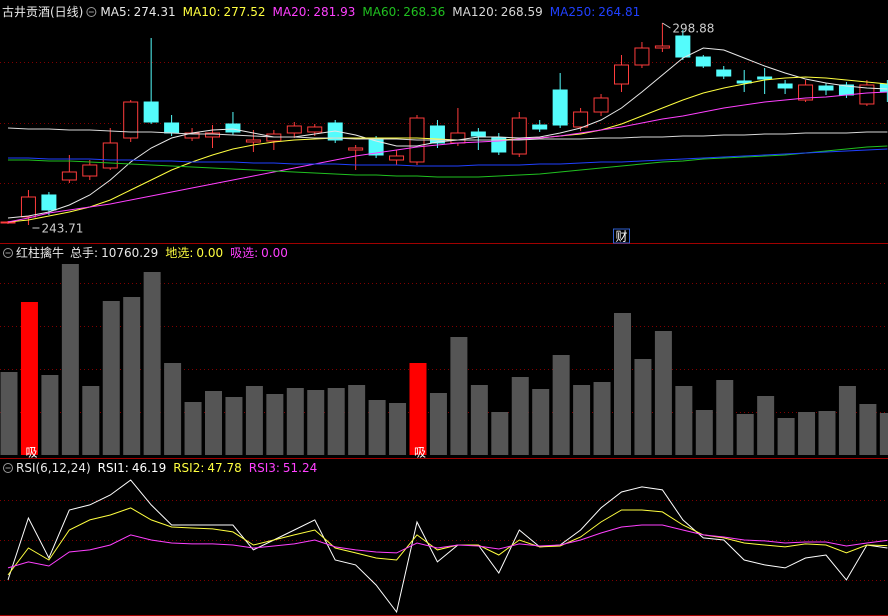  I want to click on legend-value: 268.36, so click(424, 12).